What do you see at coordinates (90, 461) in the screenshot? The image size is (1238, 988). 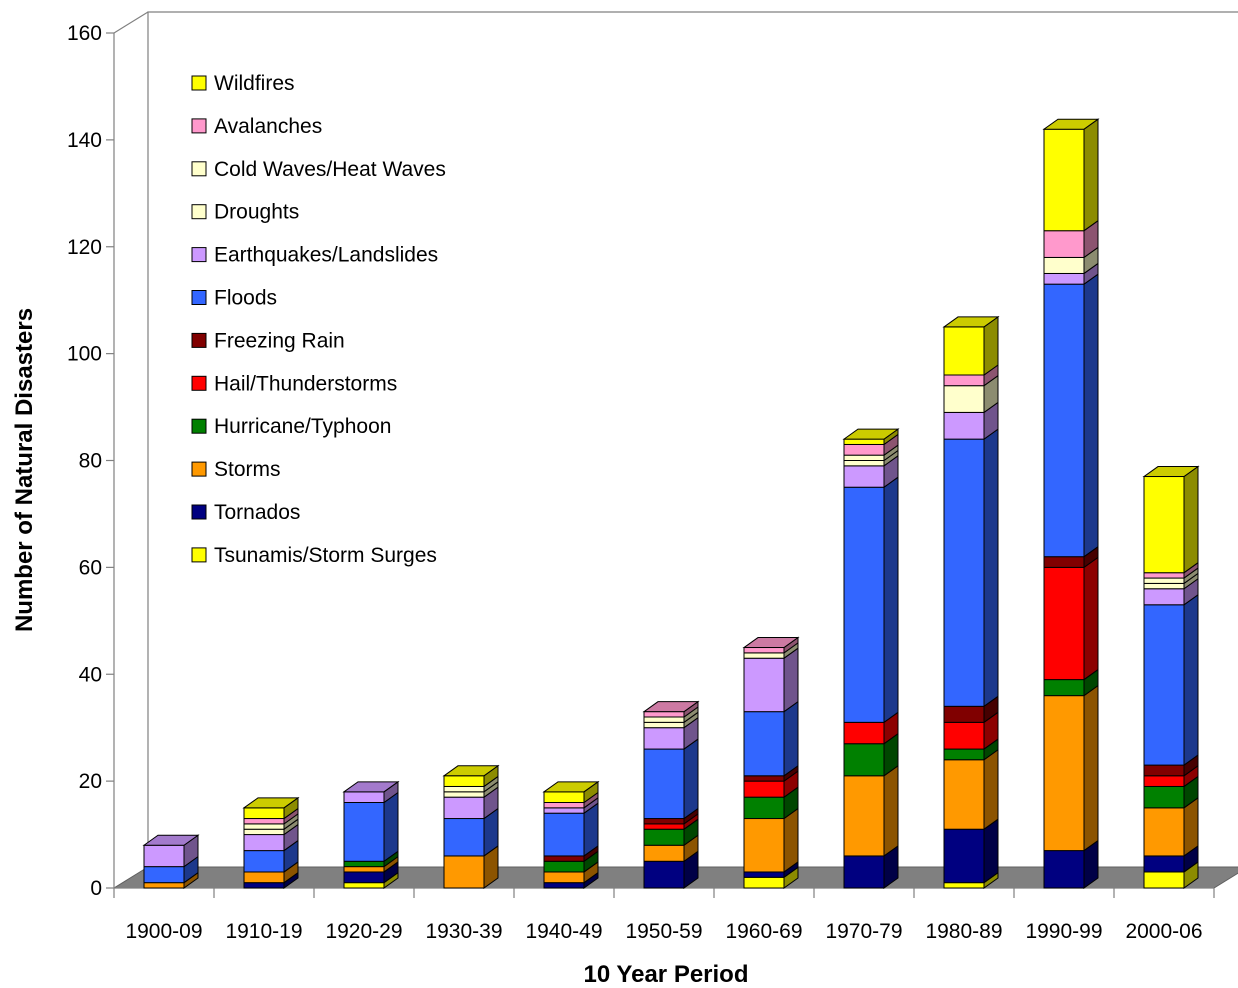 I see `y-tick-label: 80` at bounding box center [90, 461].